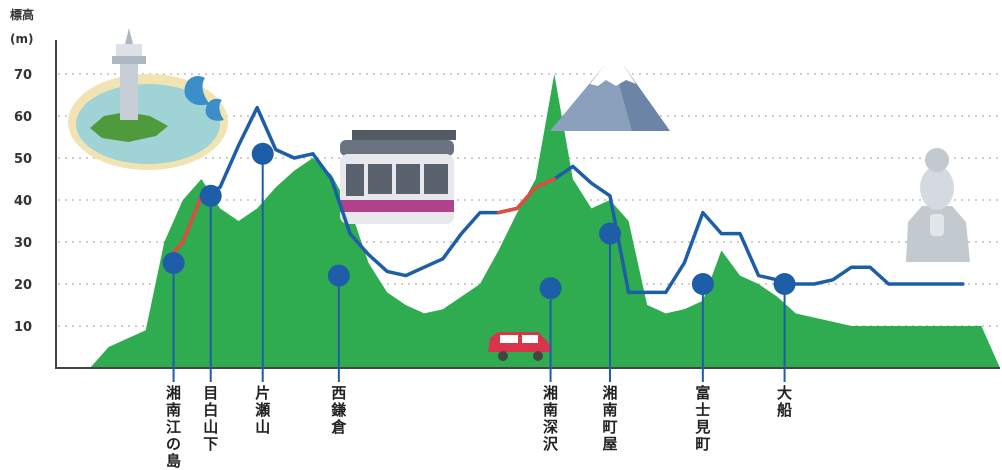  I want to click on y-tick-label: 50, so click(23, 159).